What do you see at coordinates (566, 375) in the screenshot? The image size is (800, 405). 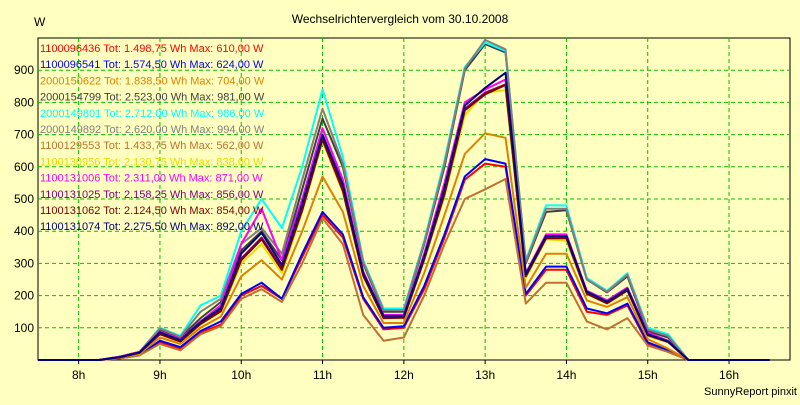 I see `x-tick-label: 14h` at bounding box center [566, 375].